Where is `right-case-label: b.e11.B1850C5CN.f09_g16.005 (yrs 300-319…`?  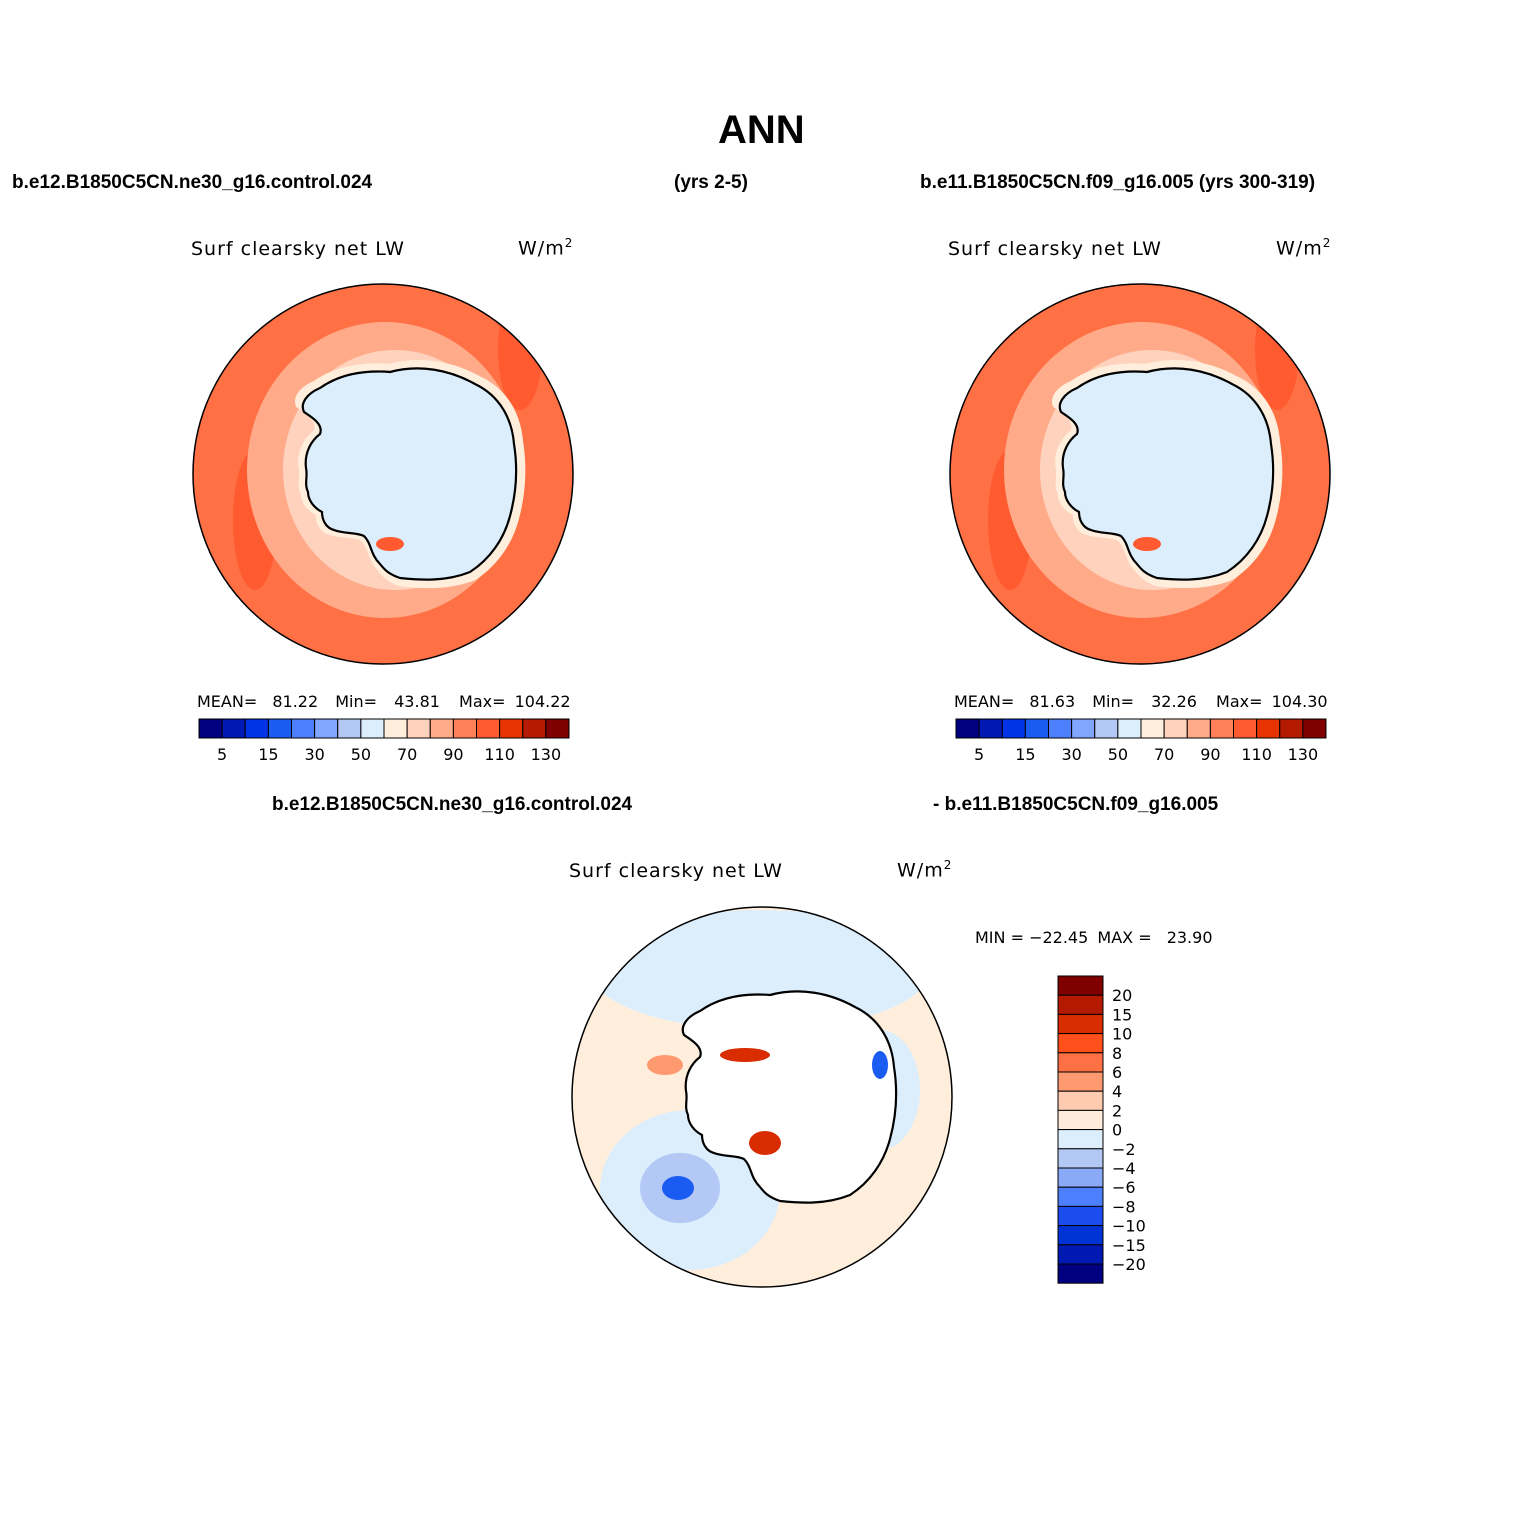
right-case-label: b.e11.B1850C5CN.f09_g16.005 (yrs 300-319… is located at coordinates (1118, 182).